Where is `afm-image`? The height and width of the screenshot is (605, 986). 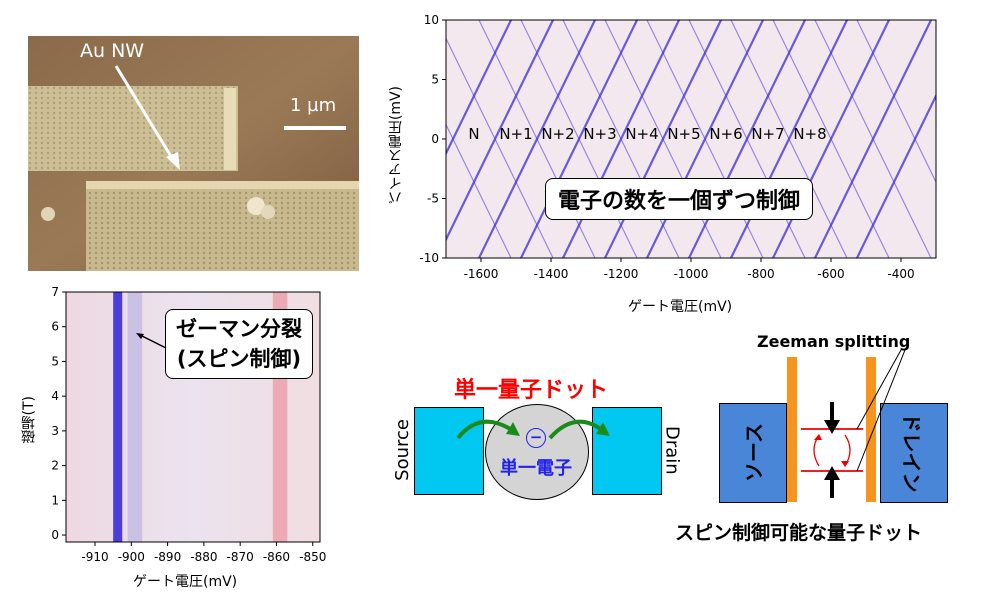
afm-image is located at coordinates (193, 153).